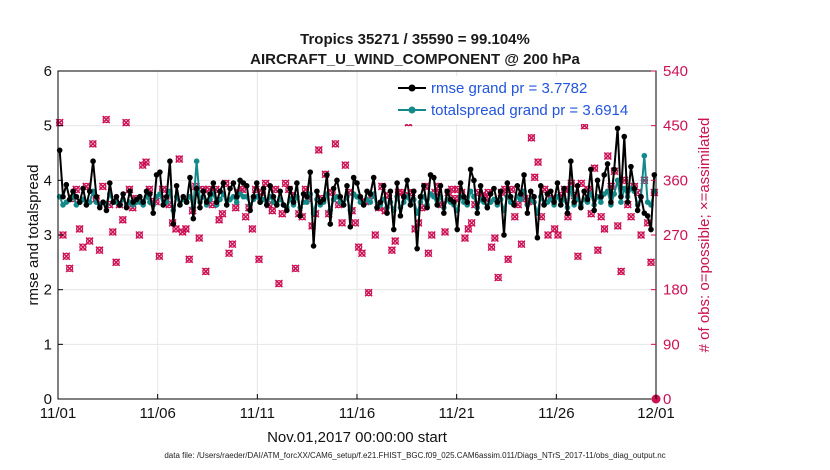  I want to click on y-tick-label: 1, so click(48, 344).